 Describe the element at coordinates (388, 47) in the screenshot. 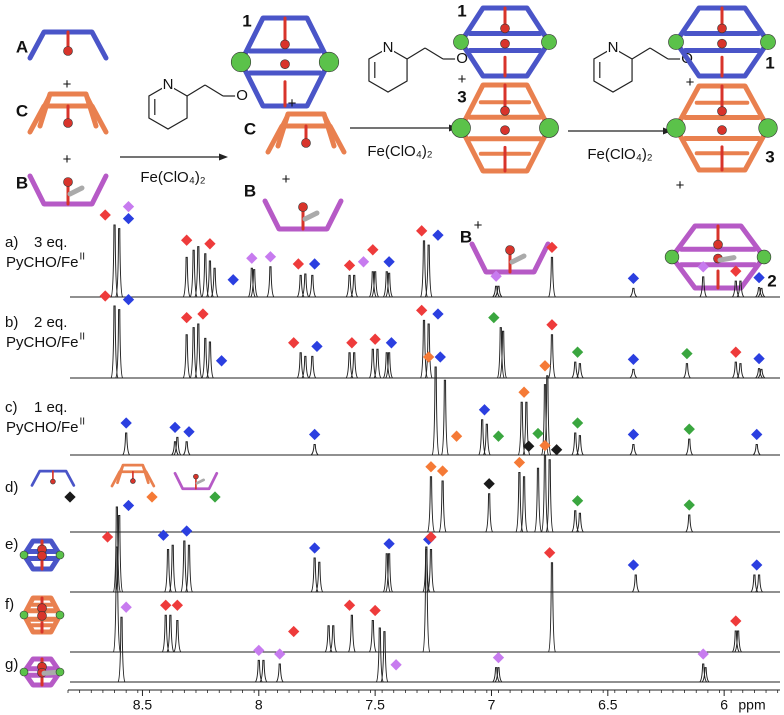

I see `atom-n: N` at that location.